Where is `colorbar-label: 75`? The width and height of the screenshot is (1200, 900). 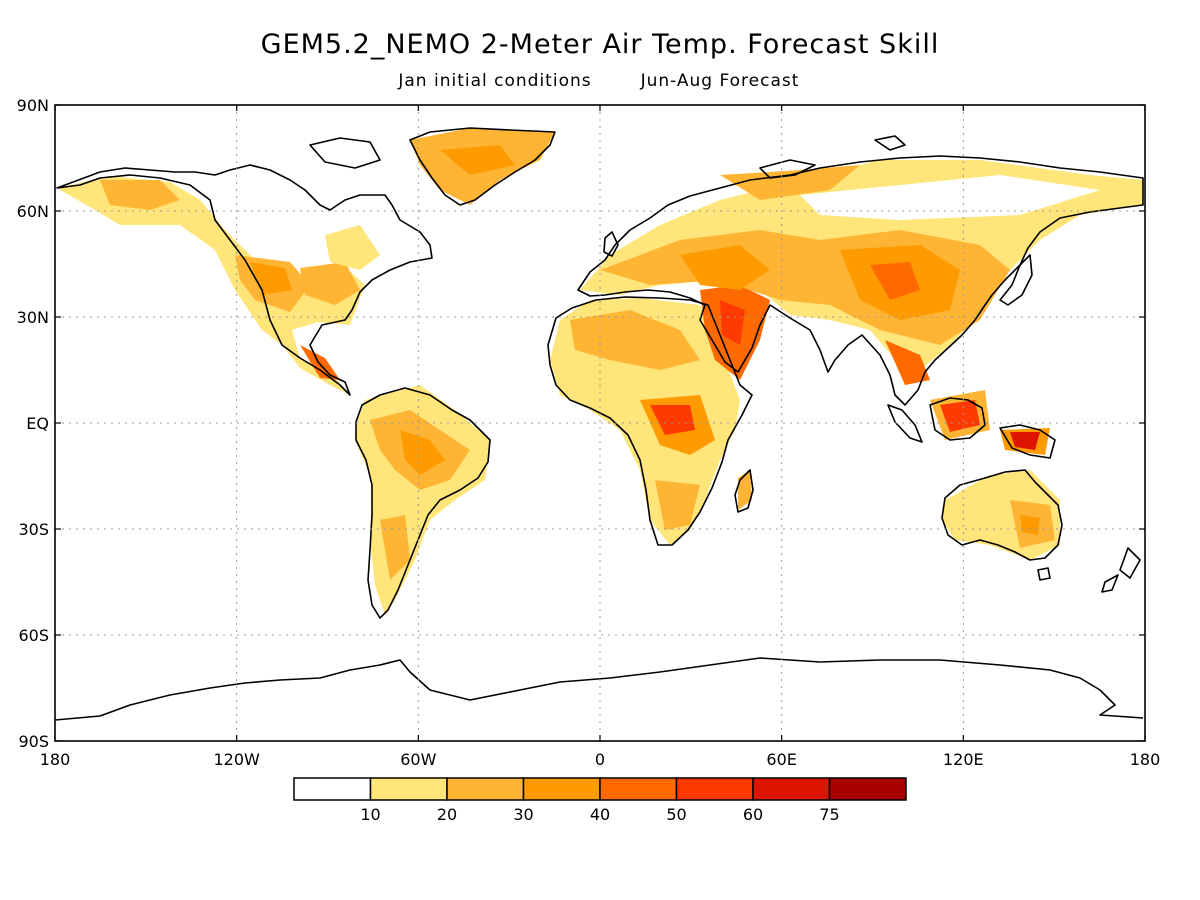
colorbar-label: 75 is located at coordinates (829, 814).